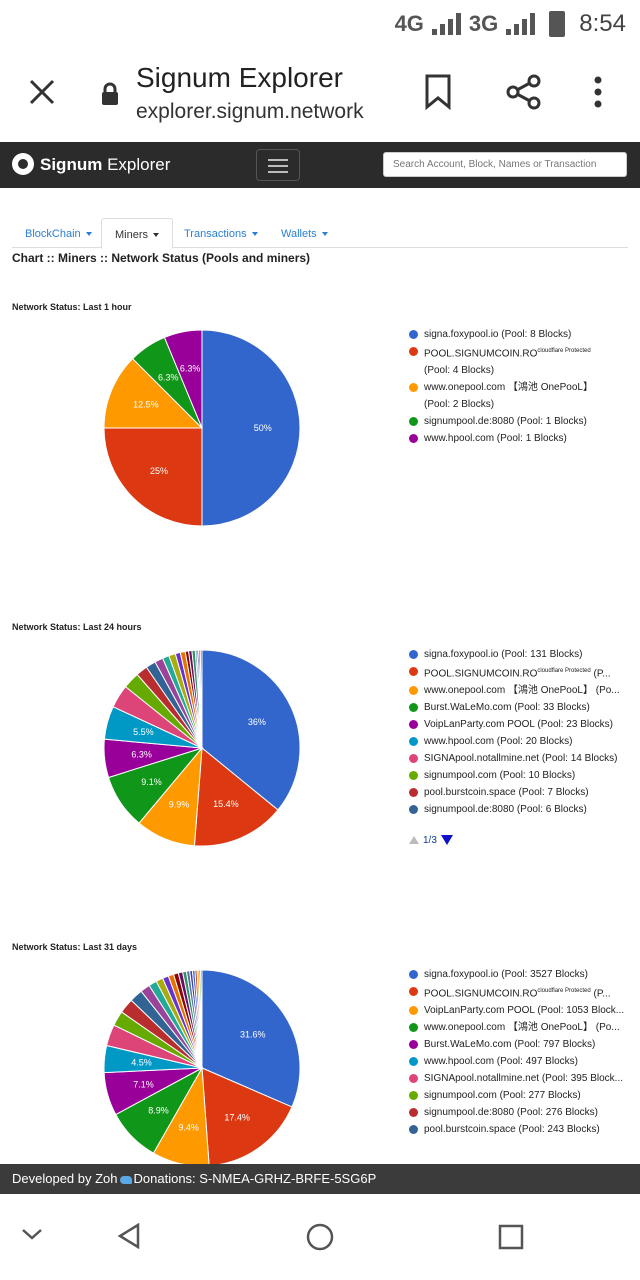 This screenshot has width=640, height=1280. Describe the element at coordinates (320, 95) in the screenshot. I see `browser-toolbar: Signum Explorer explorer.signum.network` at that location.